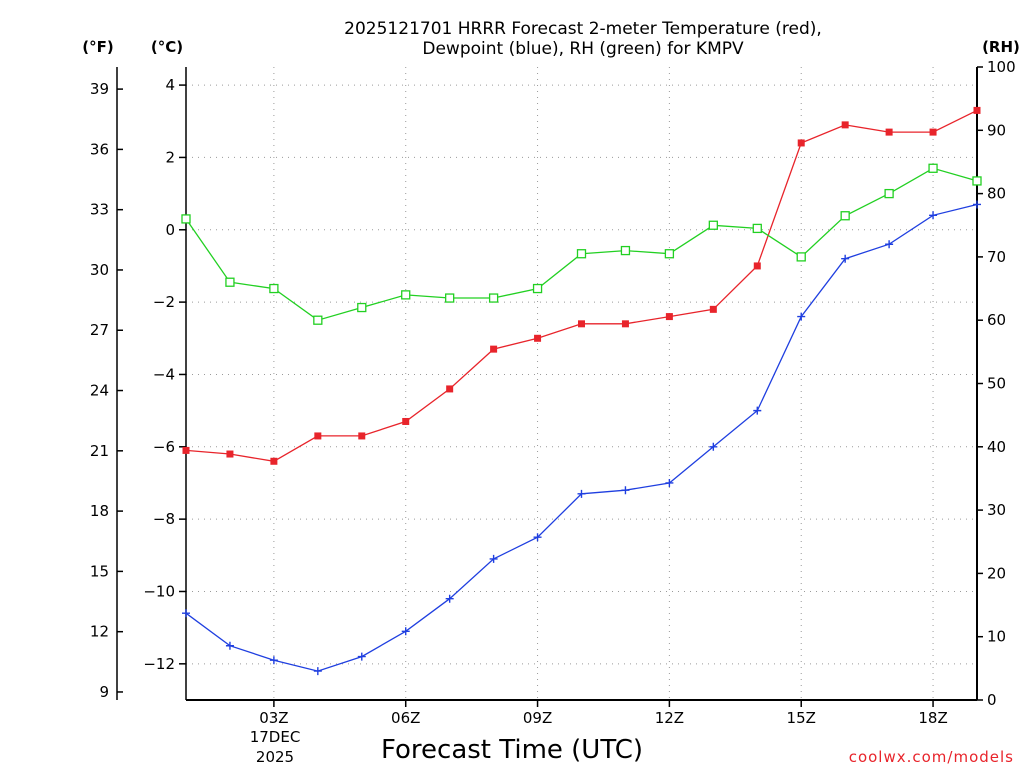  I want to click on credit-text: coolwx.com/models, so click(931, 757).